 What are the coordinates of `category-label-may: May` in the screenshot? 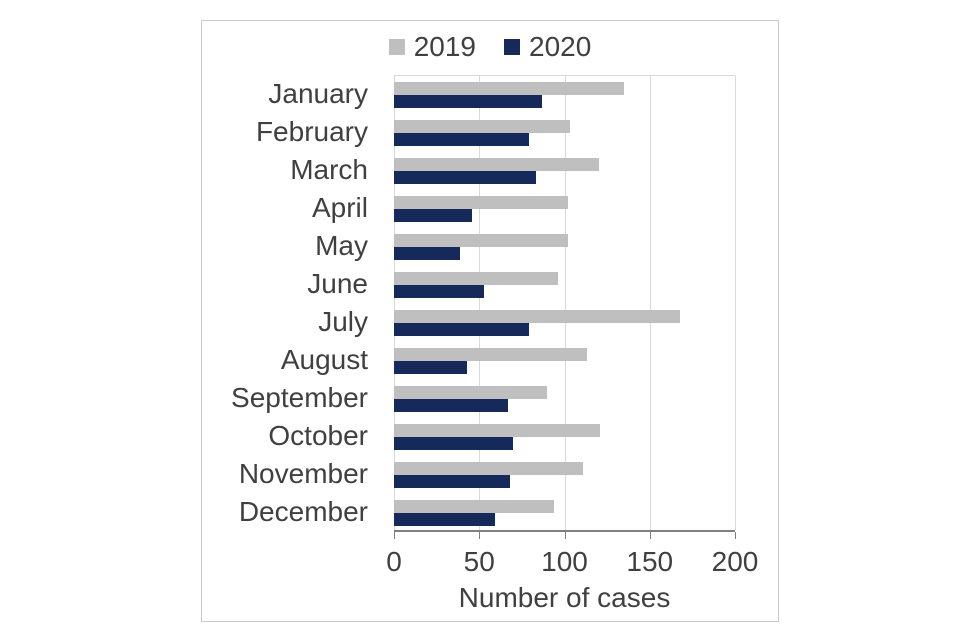 It's located at (341, 245).